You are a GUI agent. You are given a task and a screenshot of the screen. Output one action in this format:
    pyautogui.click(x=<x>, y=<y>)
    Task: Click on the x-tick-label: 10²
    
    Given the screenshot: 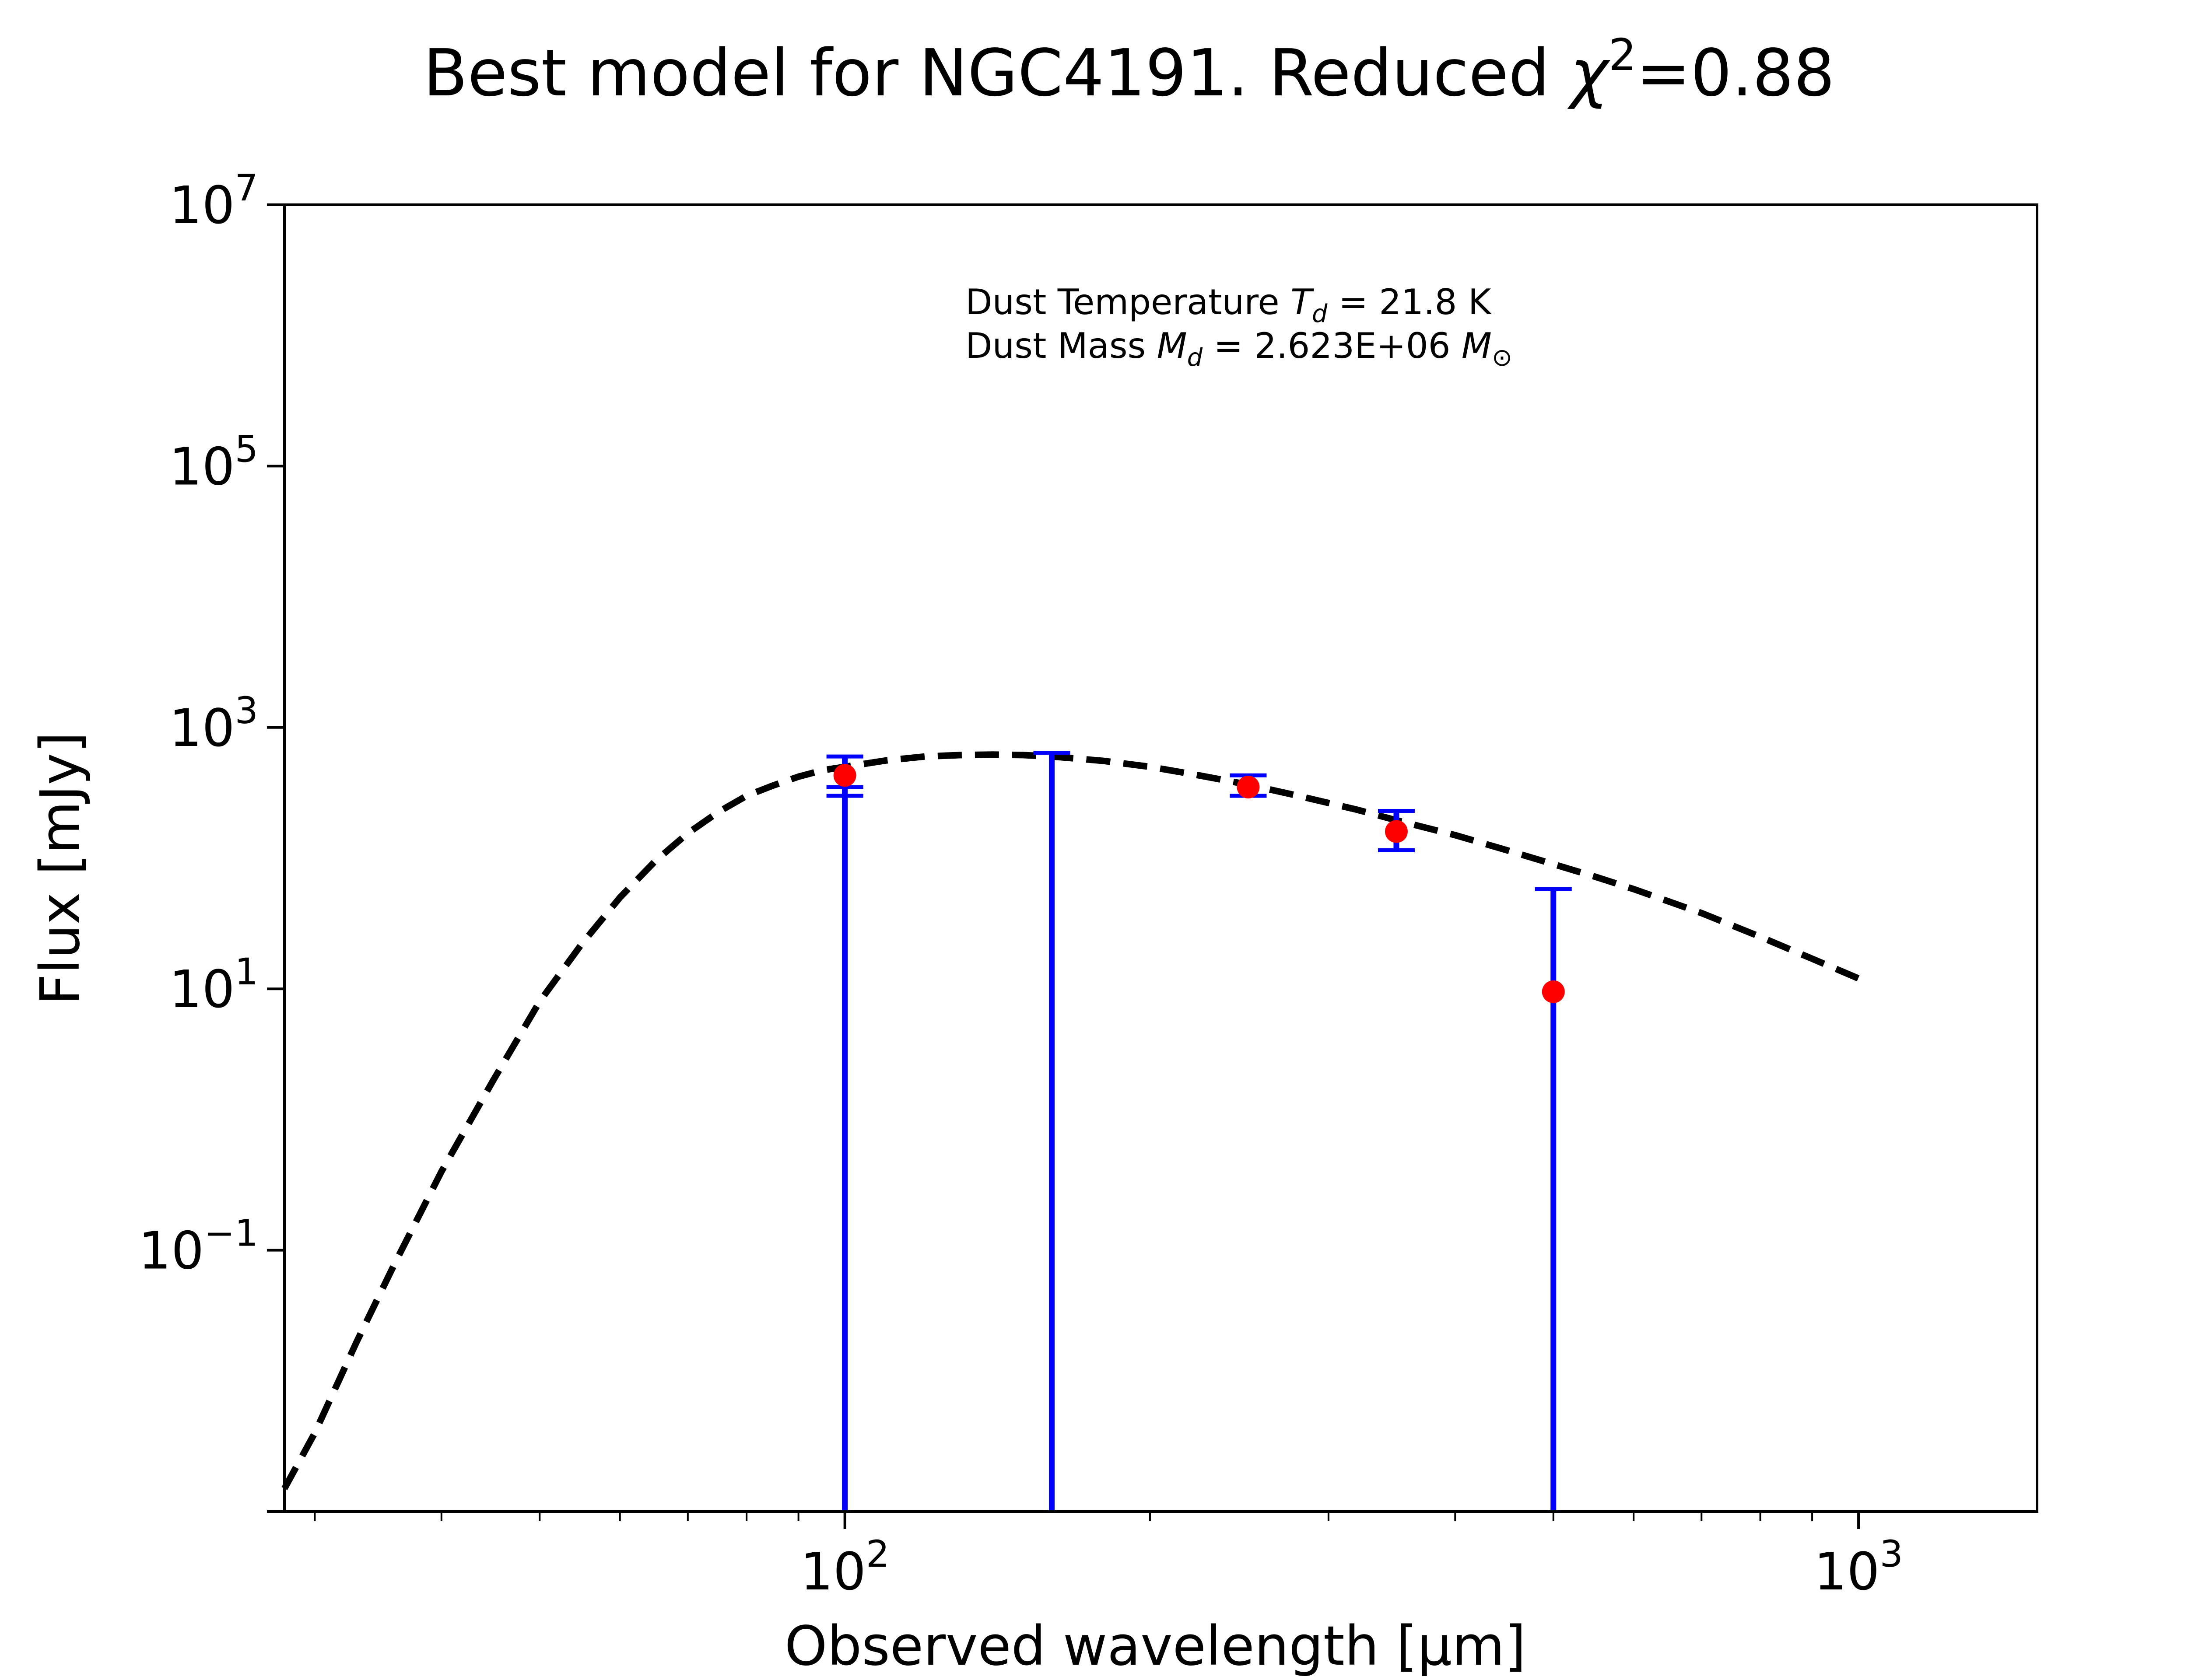 What is the action you would take?
    pyautogui.click(x=845, y=1567)
    